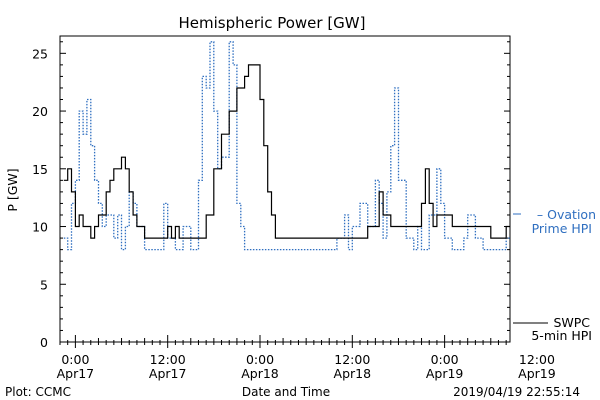  Describe the element at coordinates (44, 284) in the screenshot. I see `y-tick-label: 5` at that location.